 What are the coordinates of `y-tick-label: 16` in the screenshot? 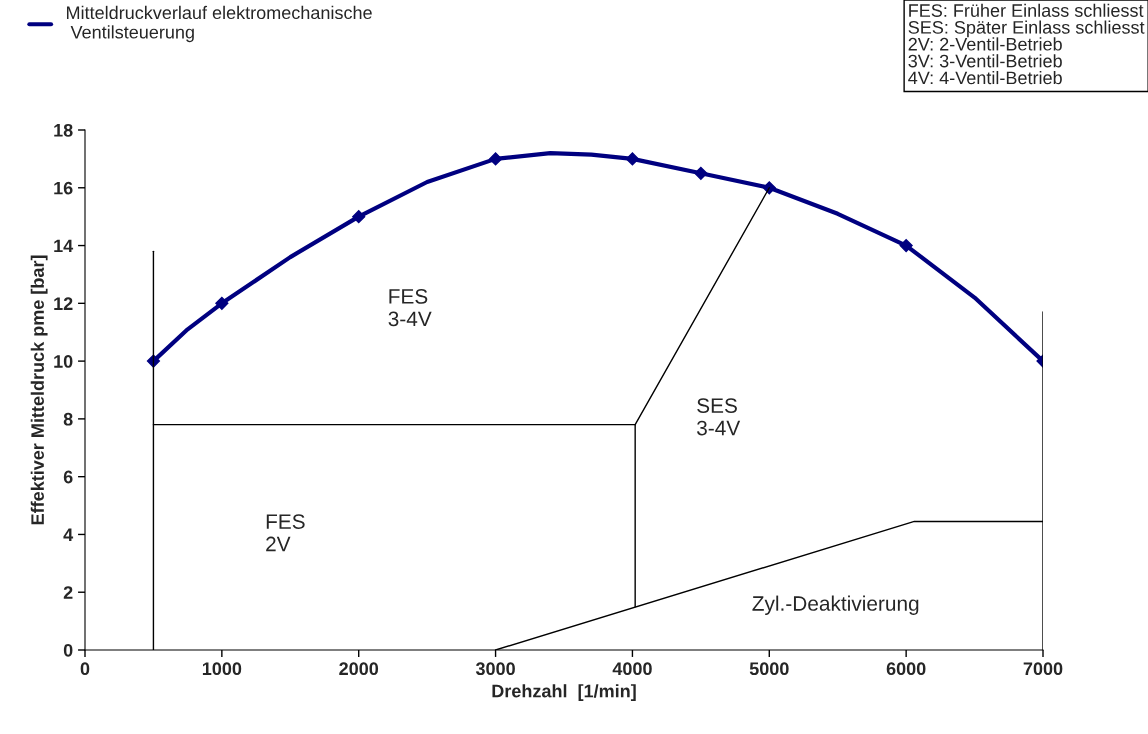 It's located at (63, 188).